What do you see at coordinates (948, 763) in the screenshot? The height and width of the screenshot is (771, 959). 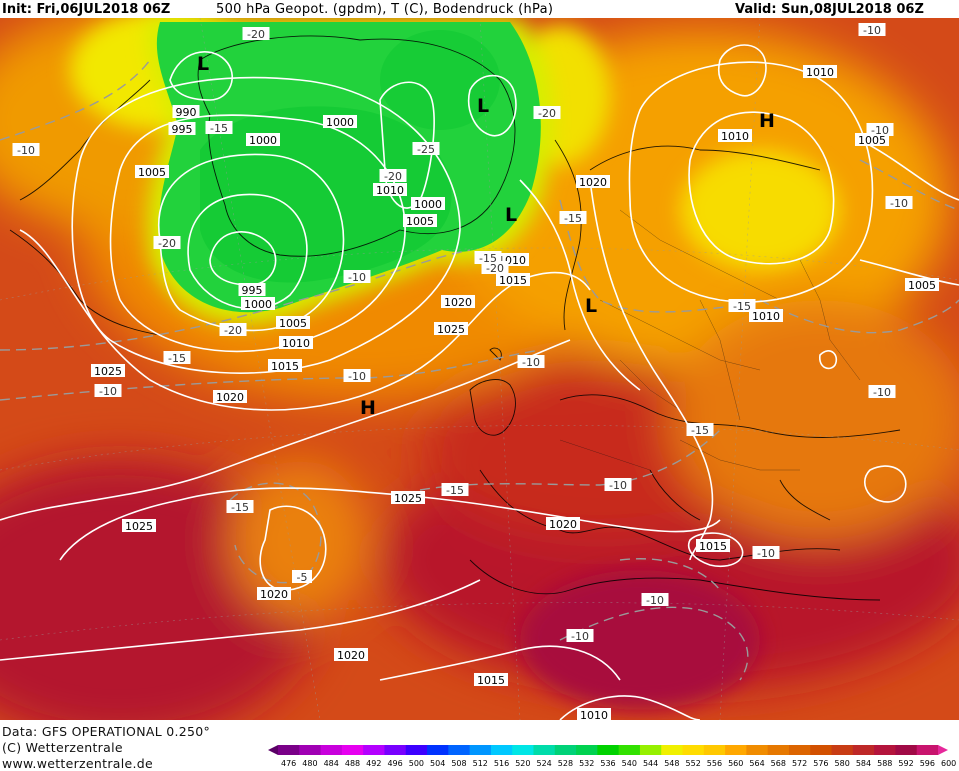 I see `legend-tick: 600` at bounding box center [948, 763].